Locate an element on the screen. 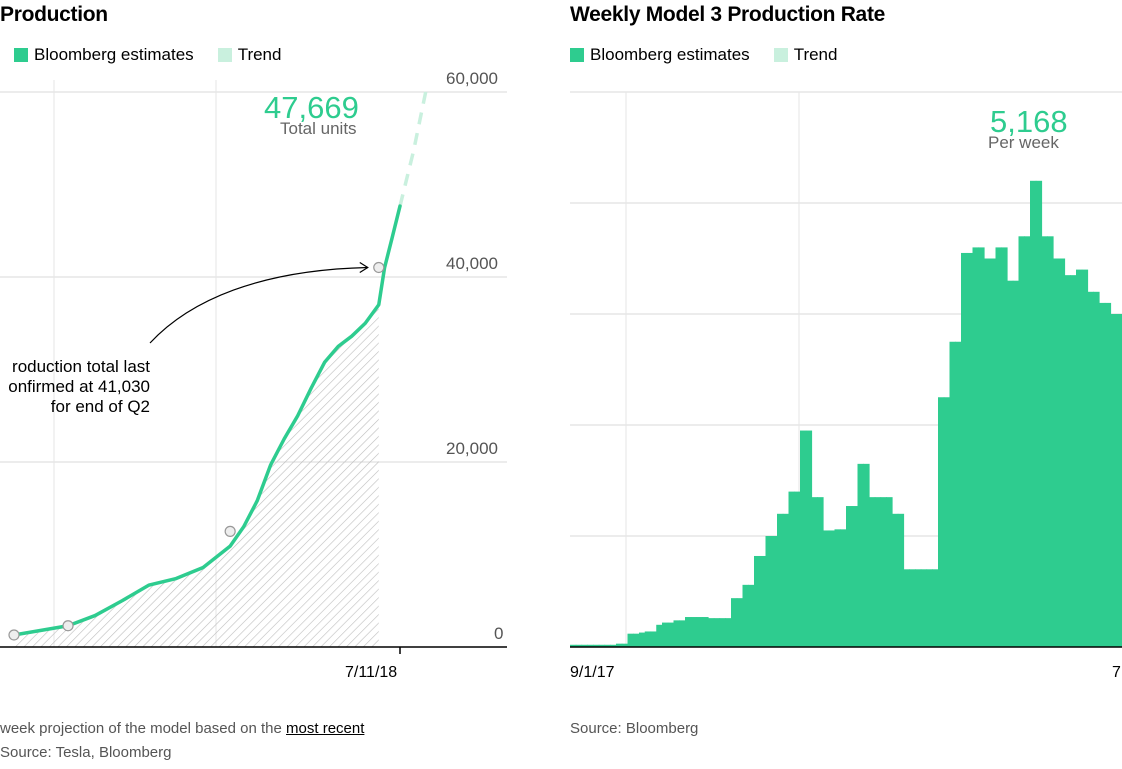 The width and height of the screenshot is (1122, 769). y-tick-label: 60,000 is located at coordinates (472, 78).